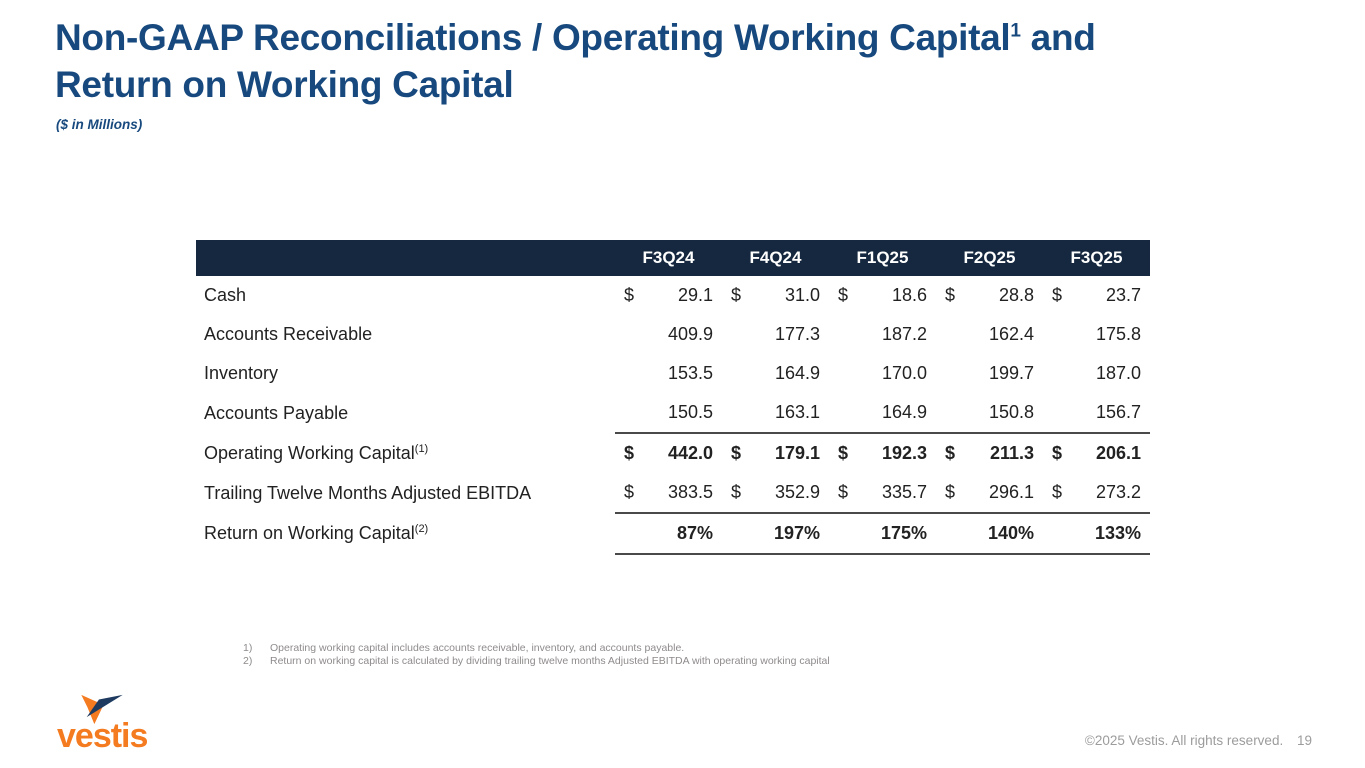 The image size is (1365, 768). I want to click on title-footnote-ref: 1, so click(1015, 31).